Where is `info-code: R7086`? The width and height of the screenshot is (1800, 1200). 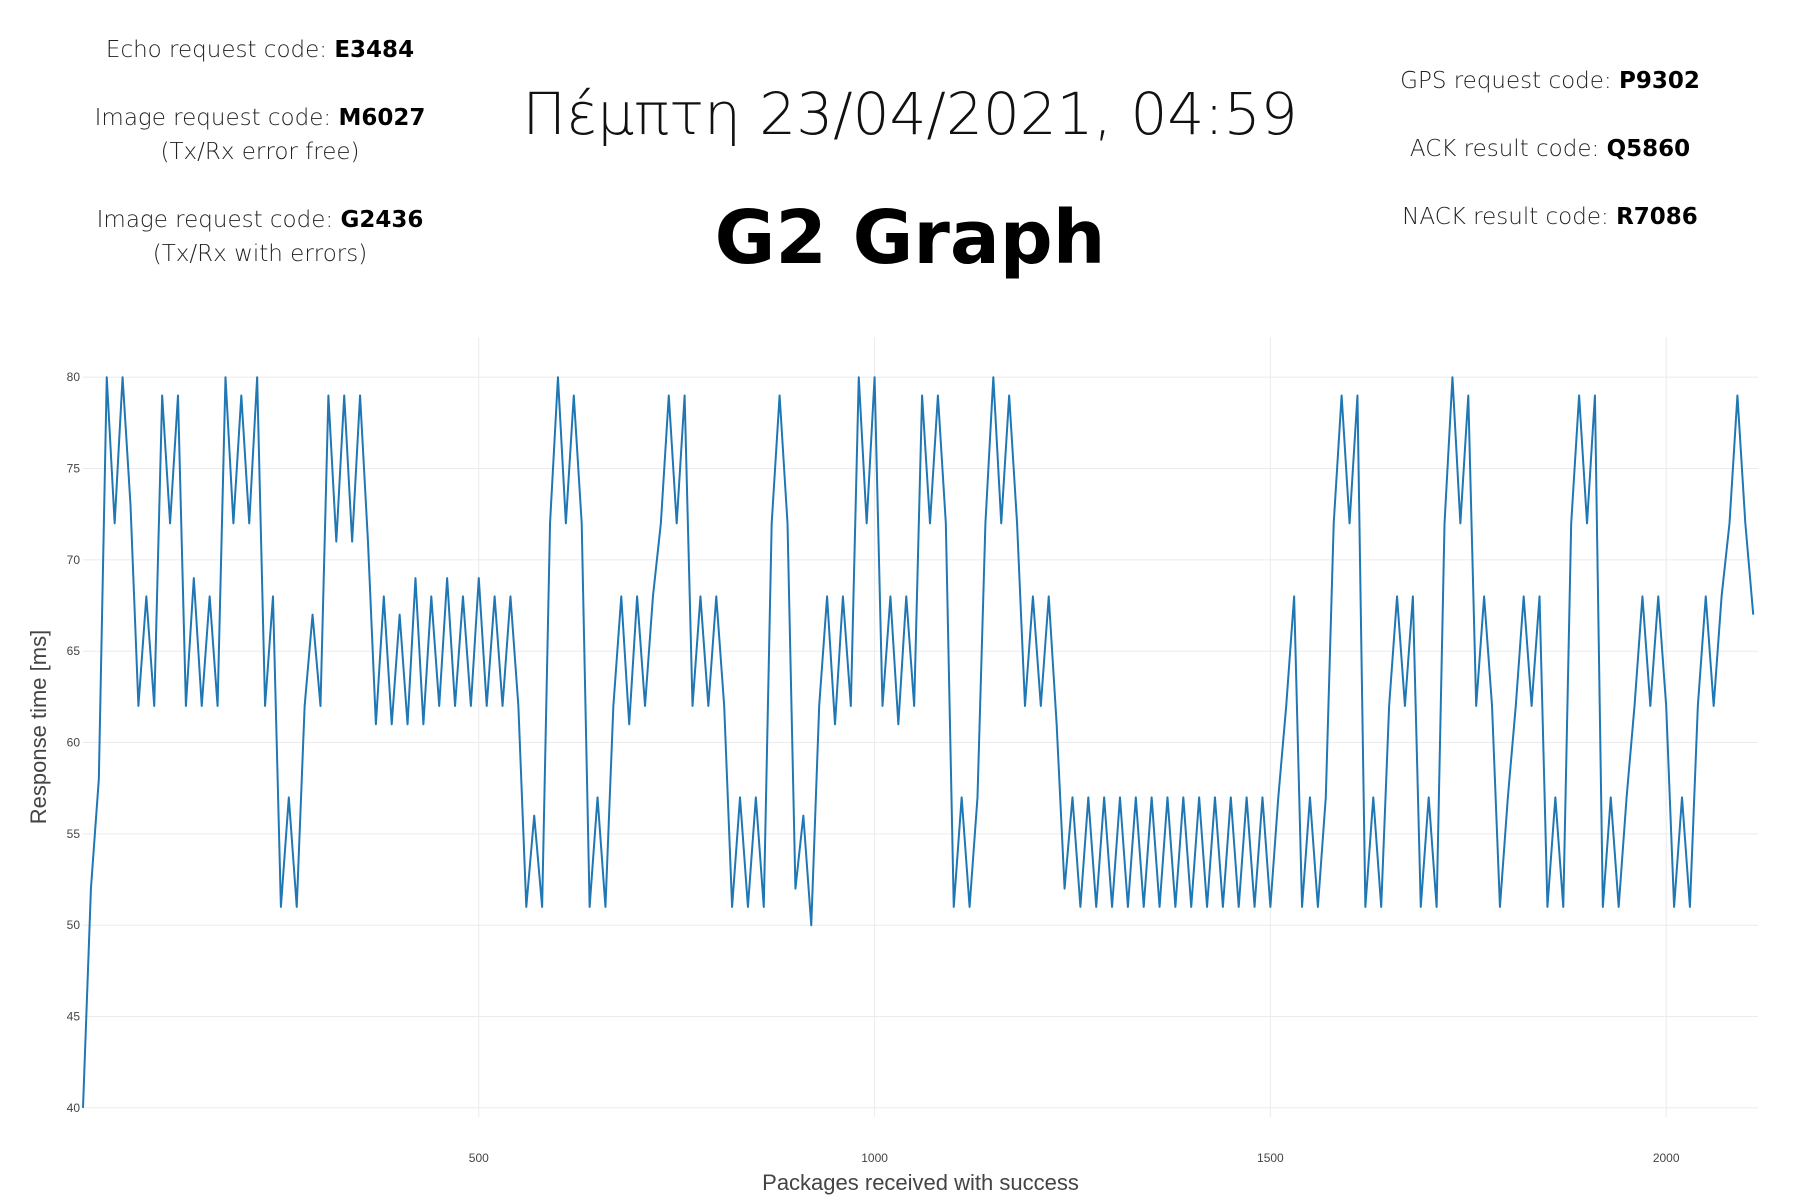 info-code: R7086 is located at coordinates (1657, 217).